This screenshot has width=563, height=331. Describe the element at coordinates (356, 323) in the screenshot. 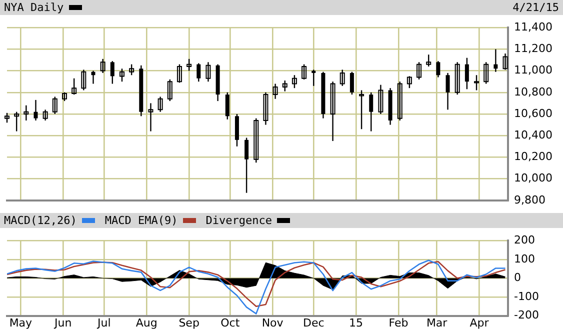

I see `x-tick-label: 15` at that location.